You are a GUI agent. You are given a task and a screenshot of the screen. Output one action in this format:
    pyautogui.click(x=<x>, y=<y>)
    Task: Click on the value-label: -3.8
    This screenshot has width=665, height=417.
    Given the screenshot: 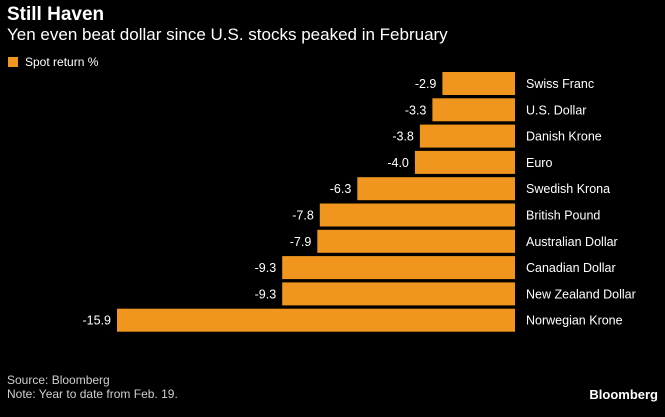 What is the action you would take?
    pyautogui.click(x=403, y=137)
    